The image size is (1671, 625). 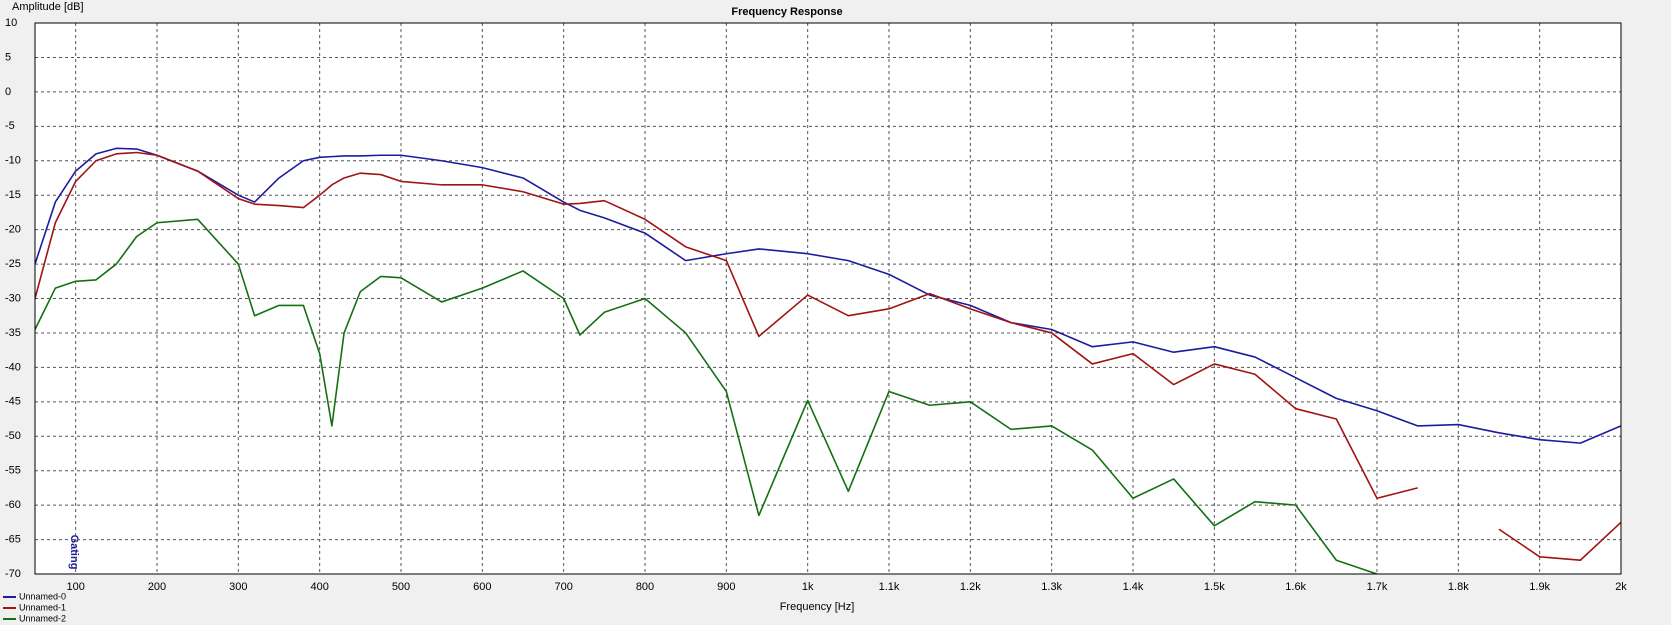 What do you see at coordinates (11, 23) in the screenshot?
I see `y-tick-label: 10` at bounding box center [11, 23].